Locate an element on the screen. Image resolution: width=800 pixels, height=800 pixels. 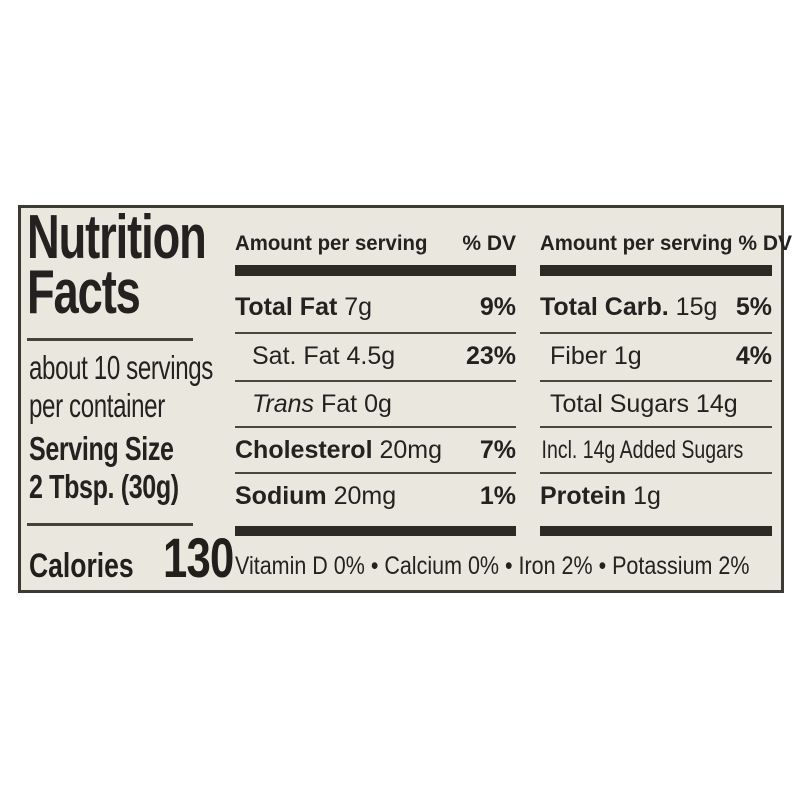
nutrient-name: Fiber 1g is located at coordinates (596, 356).